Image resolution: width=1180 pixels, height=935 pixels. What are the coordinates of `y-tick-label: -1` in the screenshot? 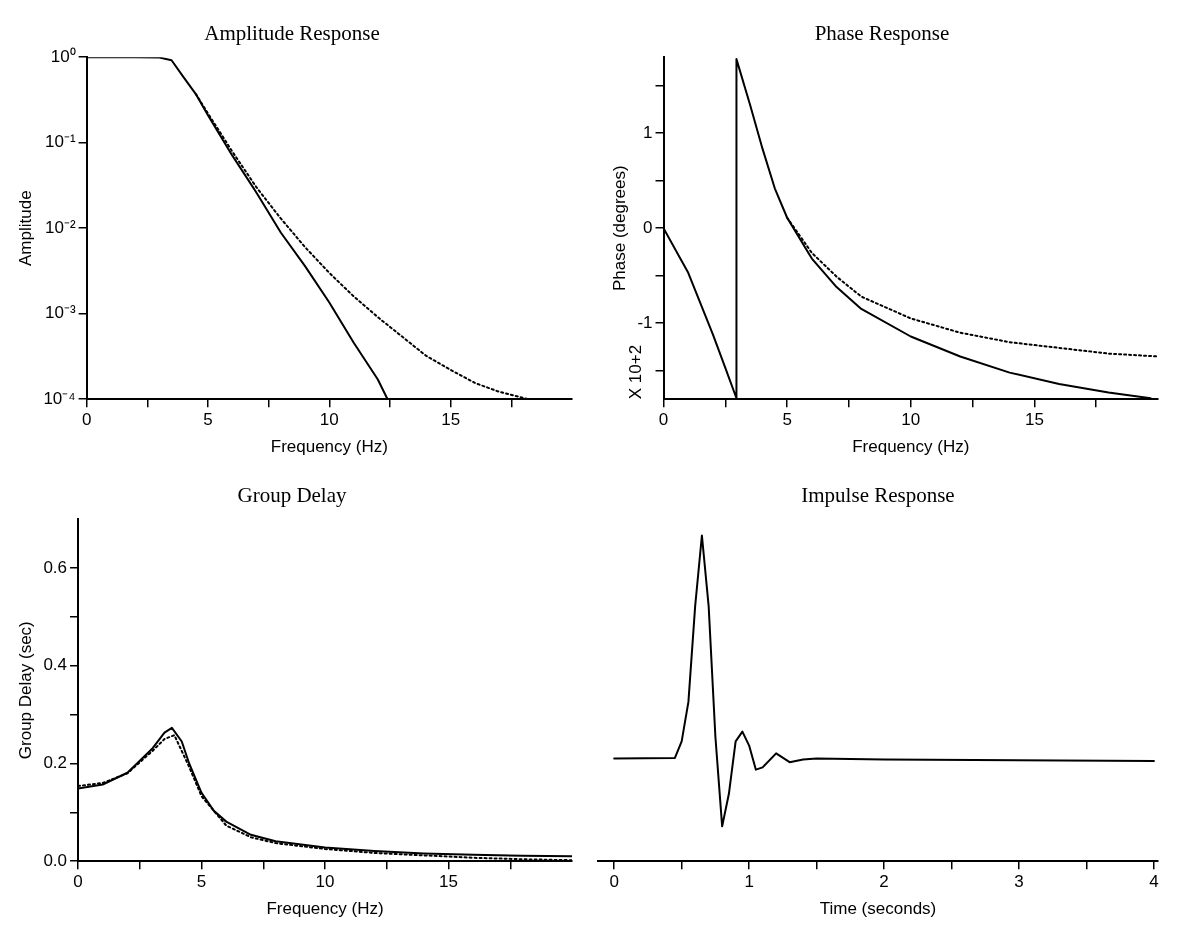 It's located at (645, 322).